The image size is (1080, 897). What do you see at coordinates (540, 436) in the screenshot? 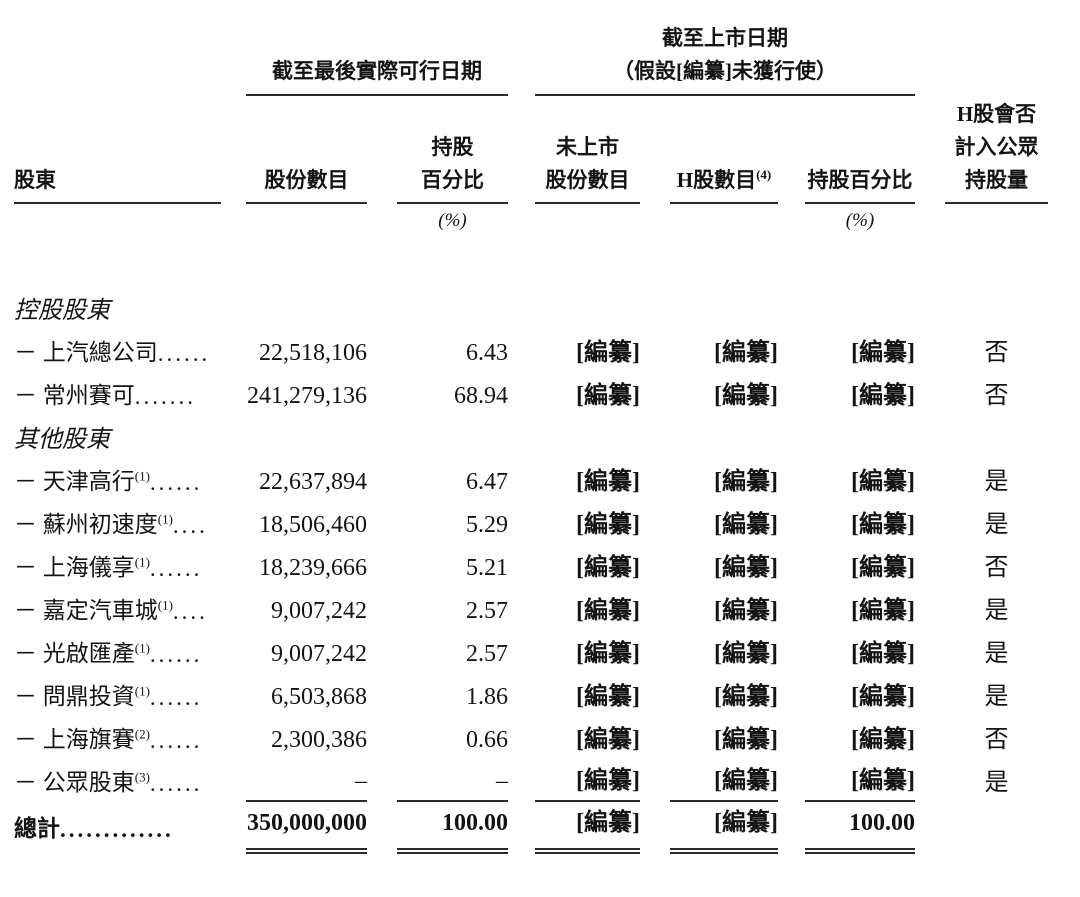
I see `section-header-row: 其他股東` at bounding box center [540, 436].